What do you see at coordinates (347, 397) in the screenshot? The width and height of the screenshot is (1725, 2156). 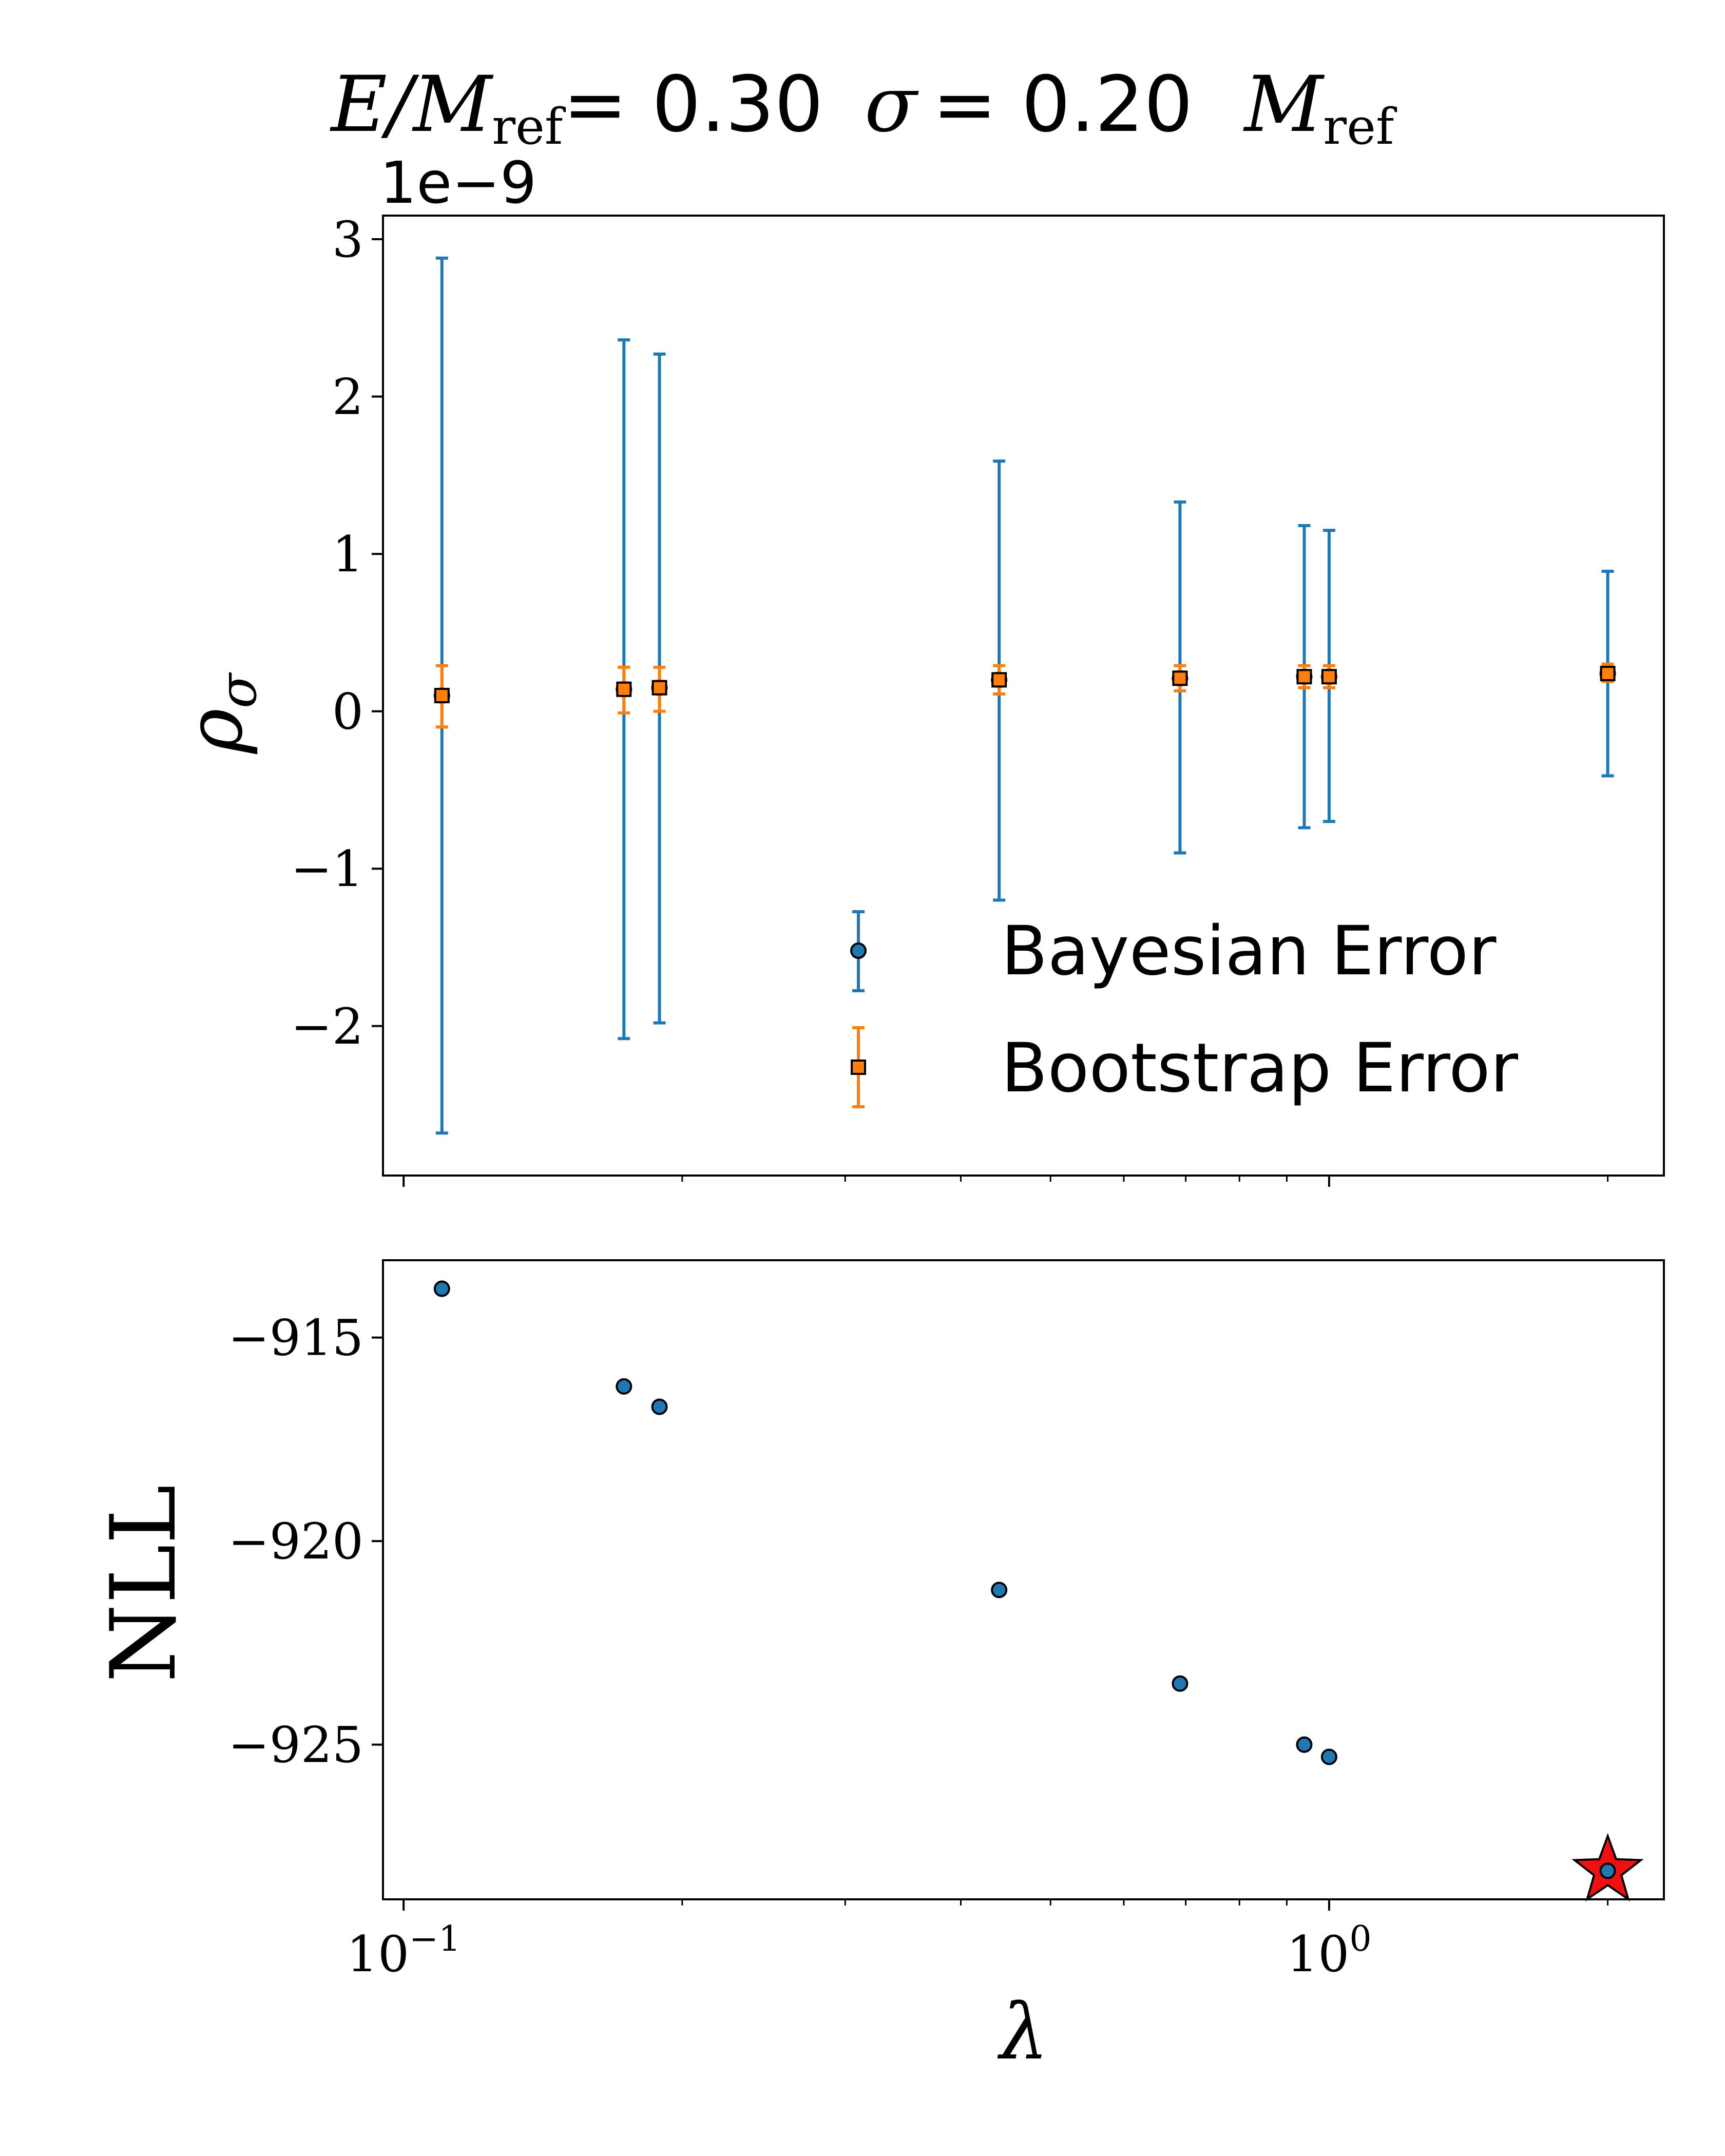 I see `top-y-tick-label: 2` at bounding box center [347, 397].